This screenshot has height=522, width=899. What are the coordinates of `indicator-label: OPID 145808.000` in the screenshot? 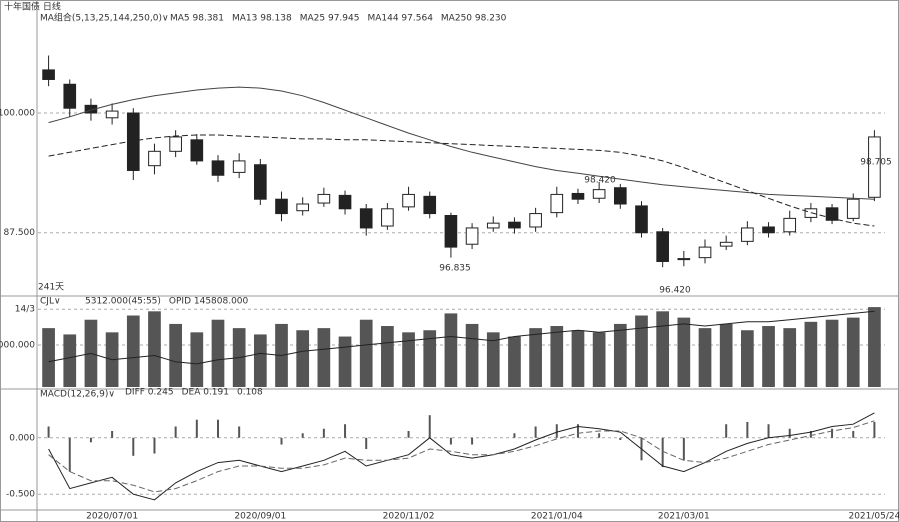 It's located at (209, 302).